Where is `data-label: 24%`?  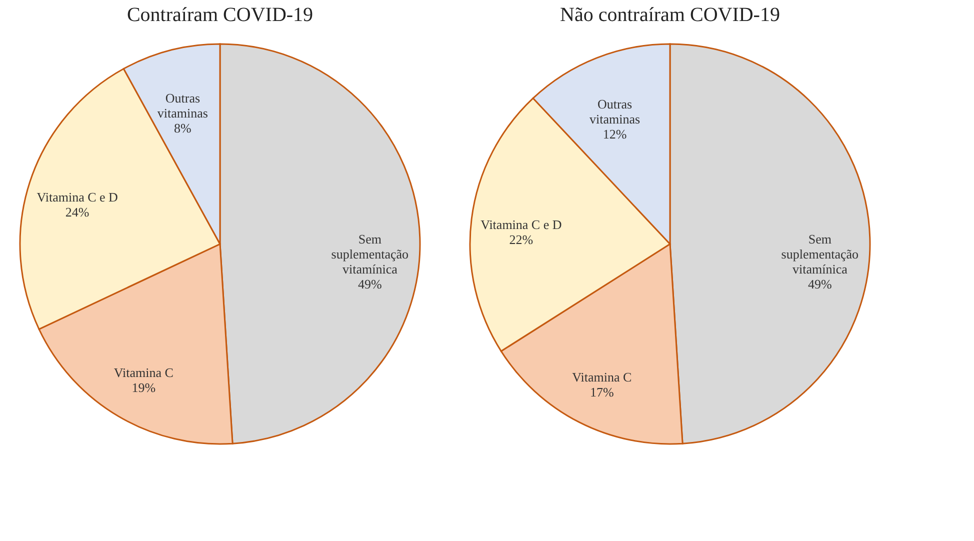
data-label: 24% is located at coordinates (77, 212).